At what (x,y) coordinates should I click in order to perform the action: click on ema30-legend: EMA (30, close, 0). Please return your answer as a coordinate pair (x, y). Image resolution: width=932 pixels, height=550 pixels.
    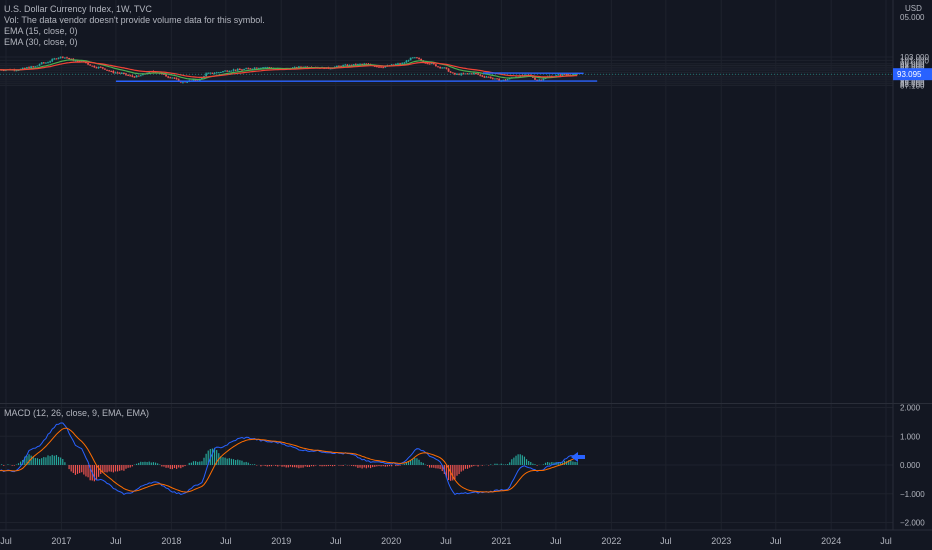
    Looking at the image, I should click on (41, 42).